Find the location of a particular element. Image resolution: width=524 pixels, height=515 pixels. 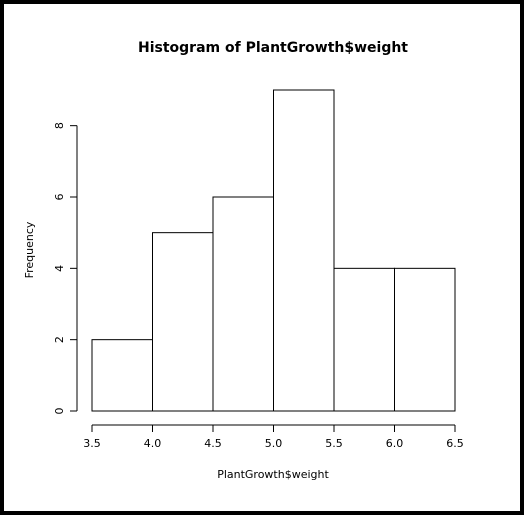

y-tick-label: 6 is located at coordinates (59, 197).